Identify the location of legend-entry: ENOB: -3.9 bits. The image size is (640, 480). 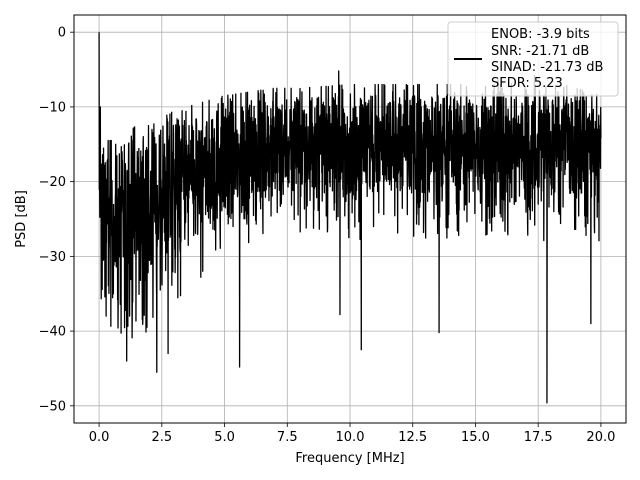
(540, 34).